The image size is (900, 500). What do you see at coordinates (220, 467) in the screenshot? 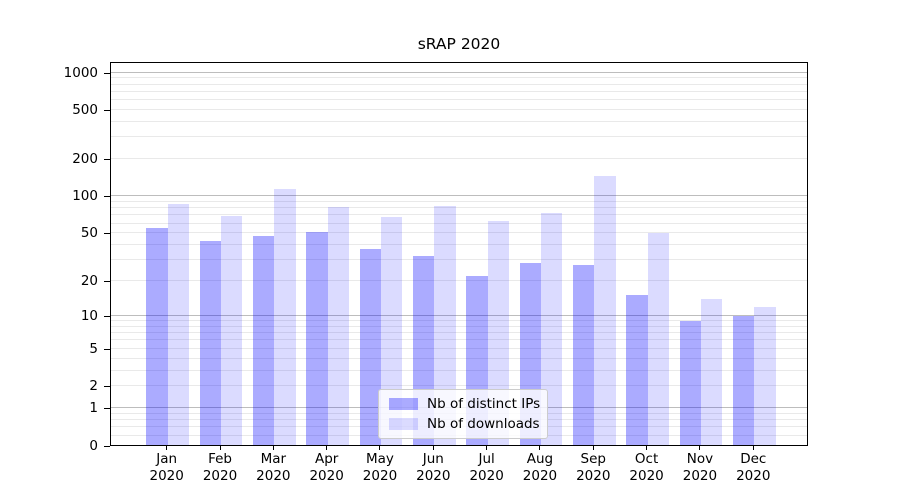
I see `x-tick-label: Feb 2020` at bounding box center [220, 467].